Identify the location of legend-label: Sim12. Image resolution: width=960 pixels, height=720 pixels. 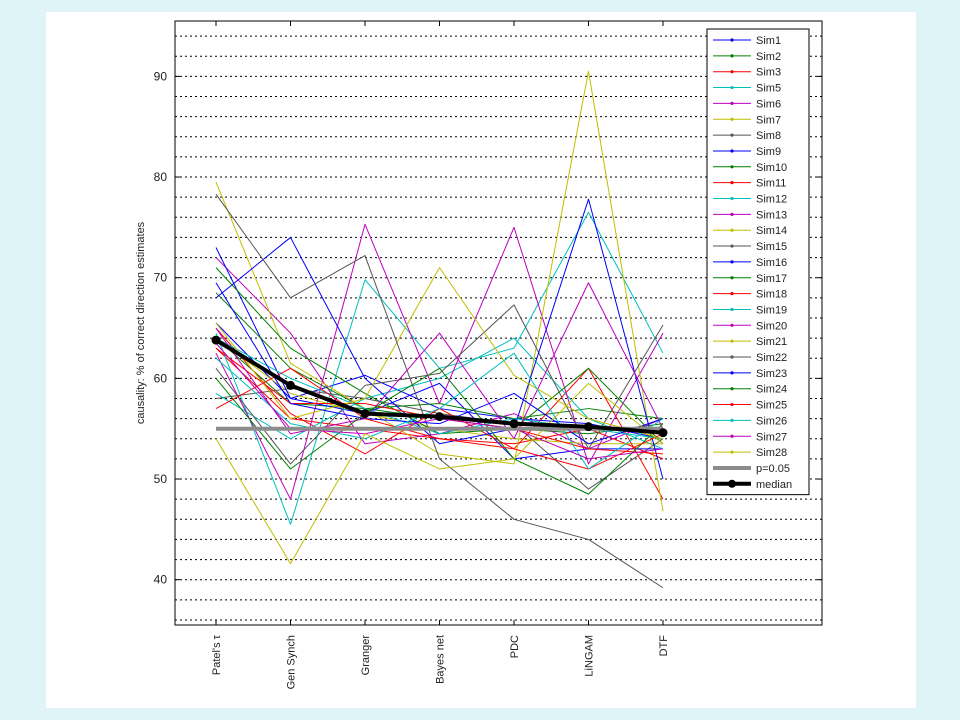
(771, 200).